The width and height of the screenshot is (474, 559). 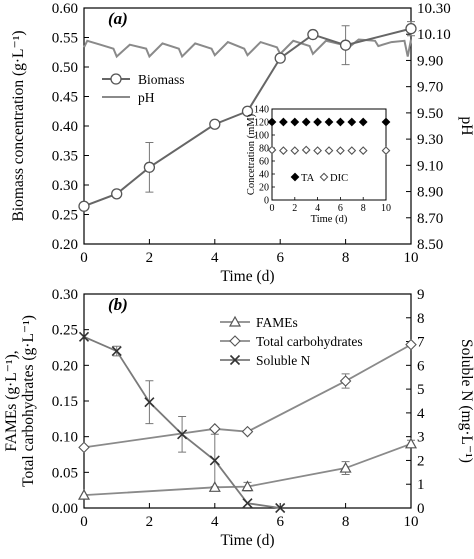 What do you see at coordinates (430, 88) in the screenshot?
I see `y-right-tick-label: 9.70` at bounding box center [430, 88].